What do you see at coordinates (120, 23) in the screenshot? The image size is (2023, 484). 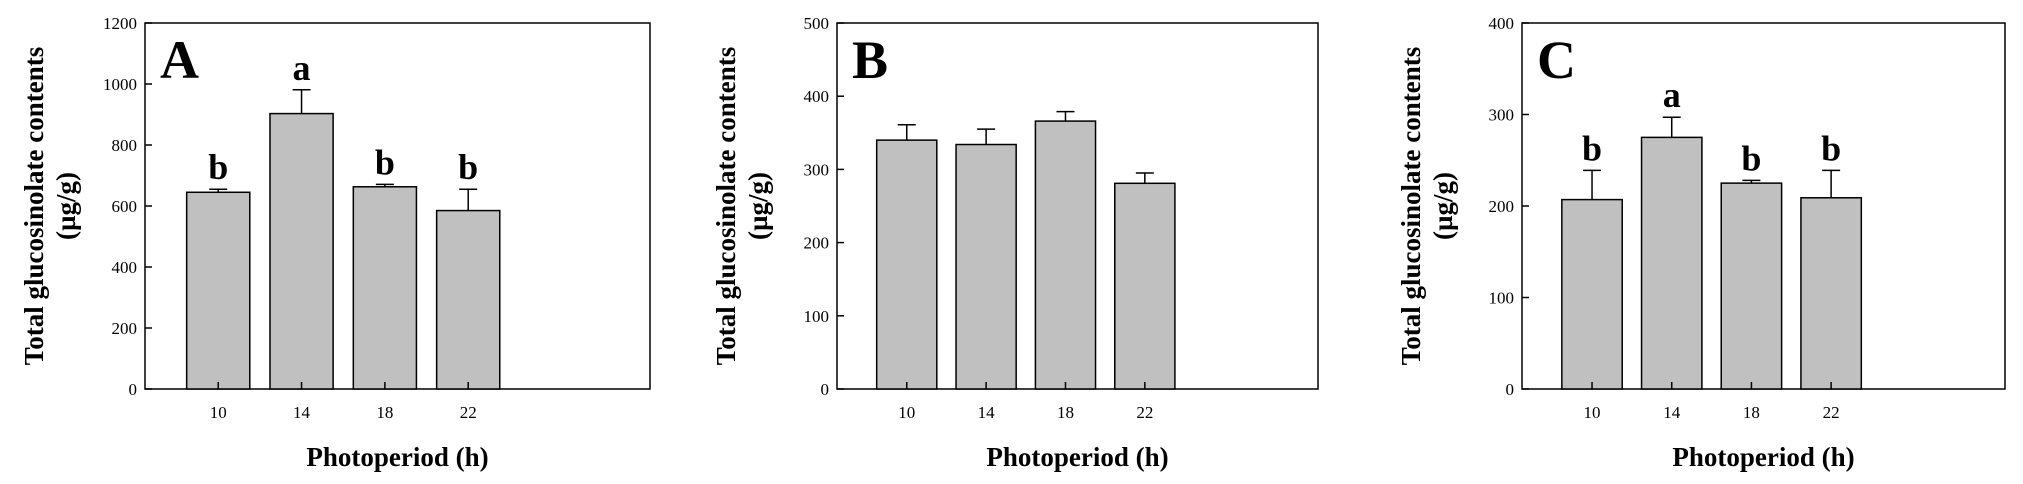 I see `y-tick-label: 1200` at bounding box center [120, 23].